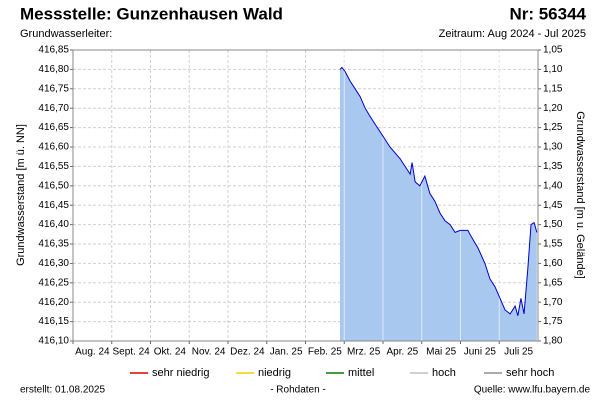  I want to click on y2-tick-label: 1,40, so click(553, 185).